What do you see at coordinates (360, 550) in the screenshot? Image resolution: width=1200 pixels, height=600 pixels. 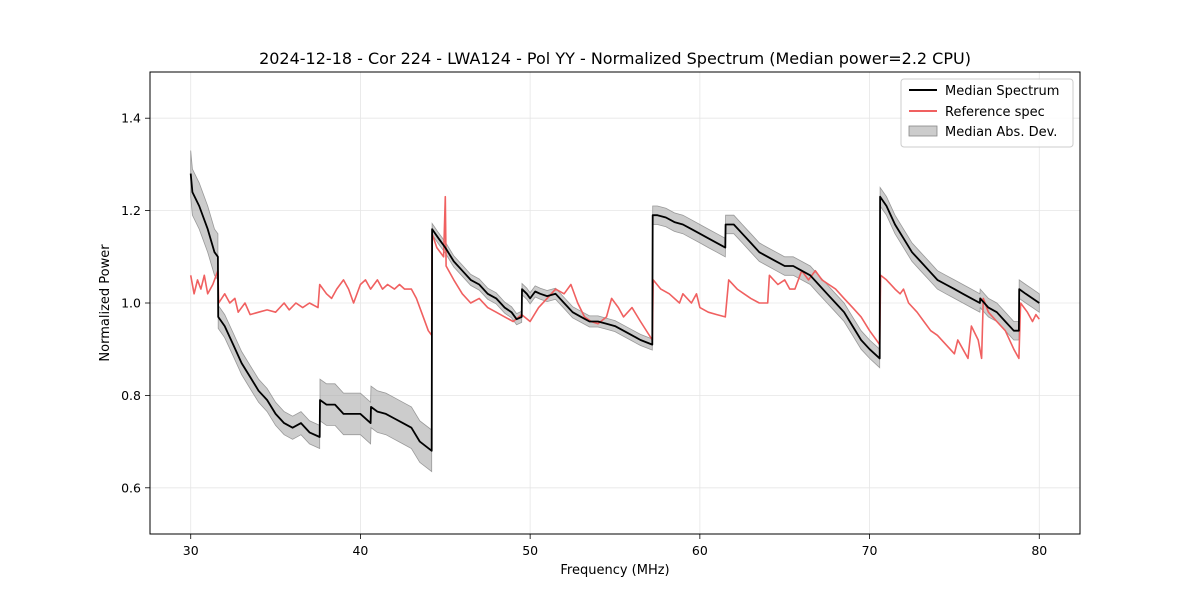 I see `x-tick-label: 40` at bounding box center [360, 550].